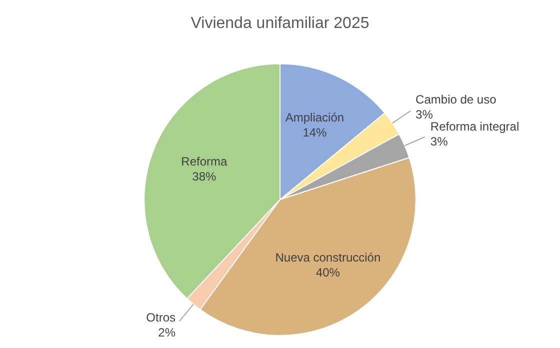 Image resolution: width=560 pixels, height=348 pixels. What do you see at coordinates (280, 23) in the screenshot?
I see `chart-title: Vivienda unifamiliar 2025` at bounding box center [280, 23].